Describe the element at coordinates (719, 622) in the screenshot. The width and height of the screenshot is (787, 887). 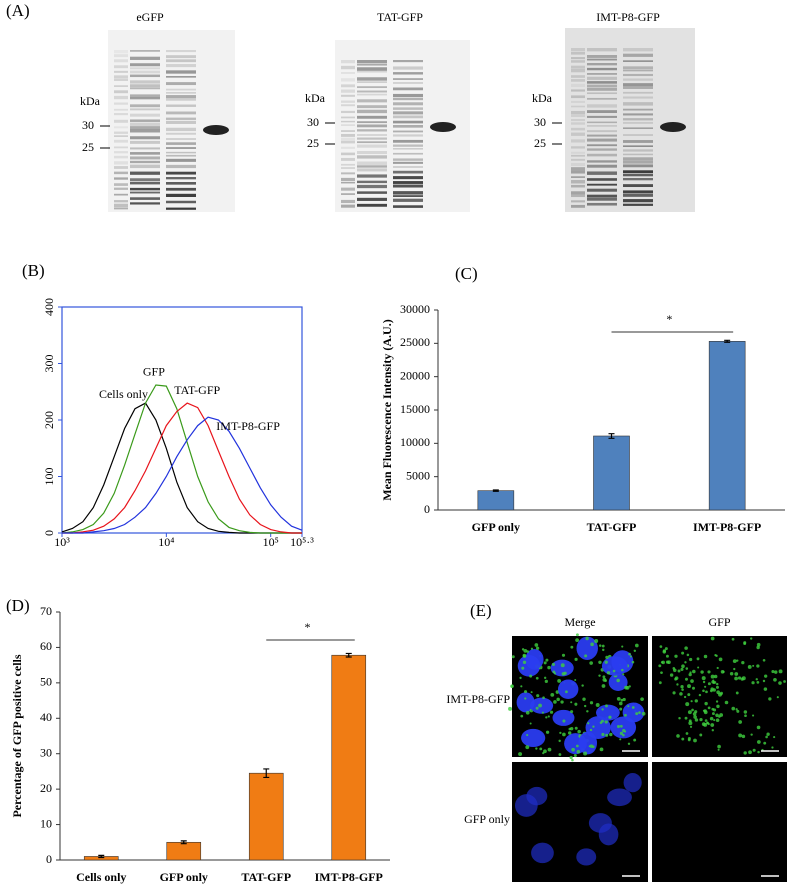
I see `column-label: GFP` at that location.